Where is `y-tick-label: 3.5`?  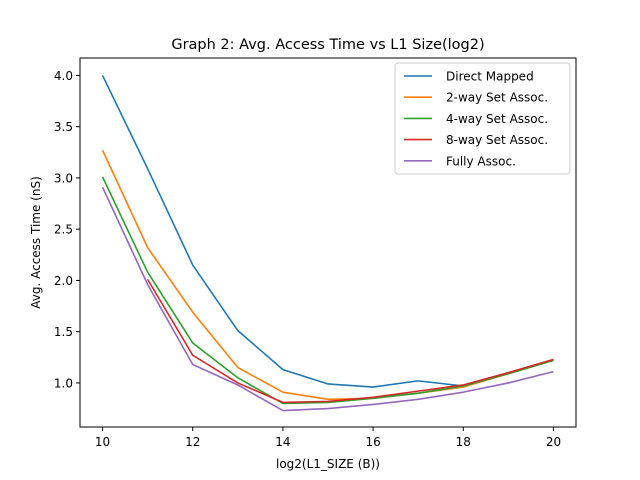 y-tick-label: 3.5 is located at coordinates (63, 127).